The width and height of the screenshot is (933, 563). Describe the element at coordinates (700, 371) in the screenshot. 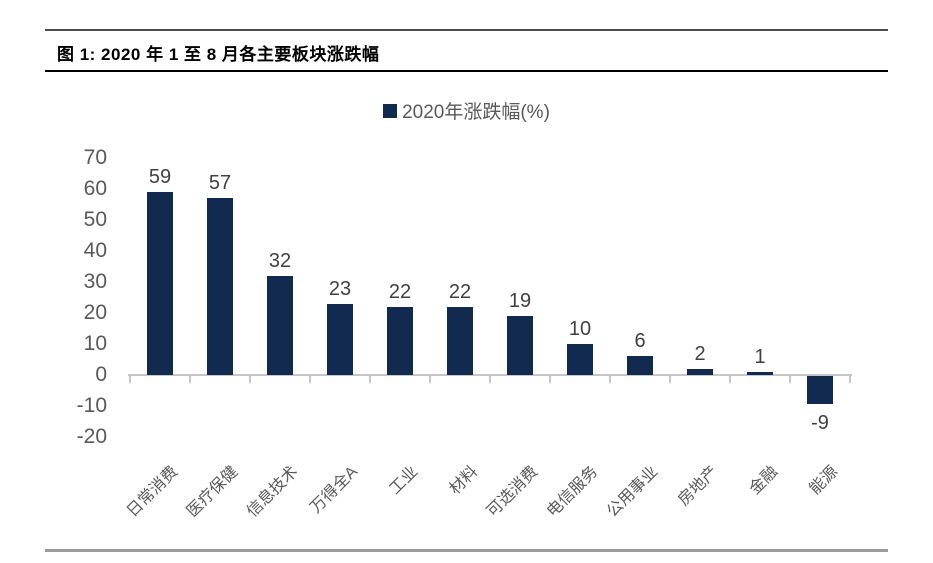

I see `bar-房地产` at that location.